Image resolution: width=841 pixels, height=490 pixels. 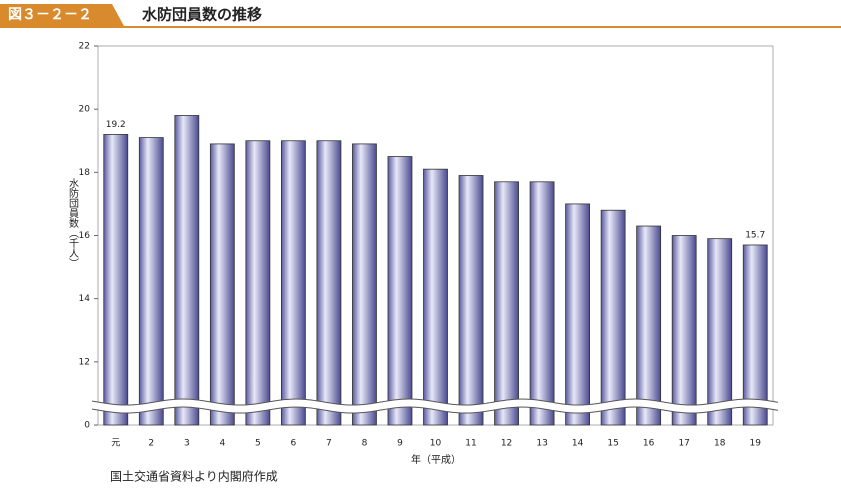 I want to click on y-tick-label: 14, so click(x=85, y=299).